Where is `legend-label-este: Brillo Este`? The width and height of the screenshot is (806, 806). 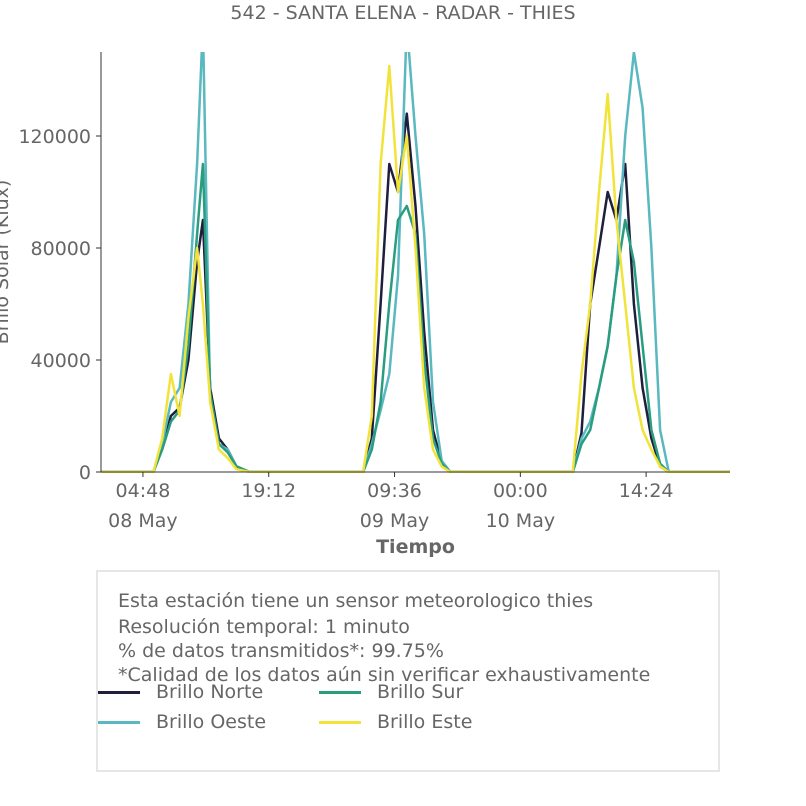 legend-label-este: Brillo Este is located at coordinates (425, 722).